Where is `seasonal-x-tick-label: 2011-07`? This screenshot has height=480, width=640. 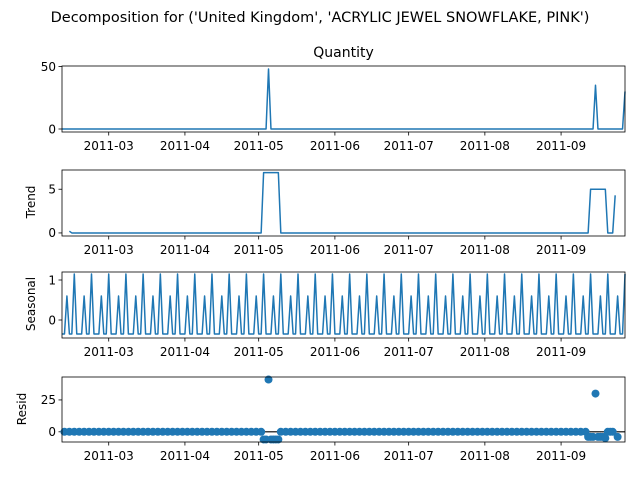
seasonal-x-tick-label: 2011-07 is located at coordinates (409, 352).